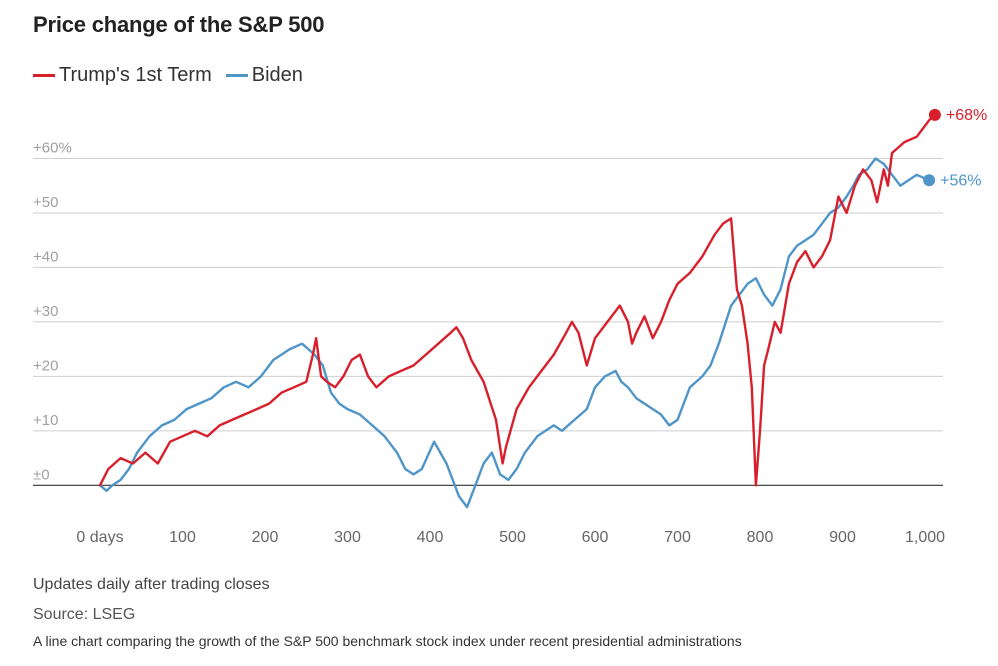 The image size is (998, 666). Describe the element at coordinates (265, 537) in the screenshot. I see `x-tick-label: 200` at that location.